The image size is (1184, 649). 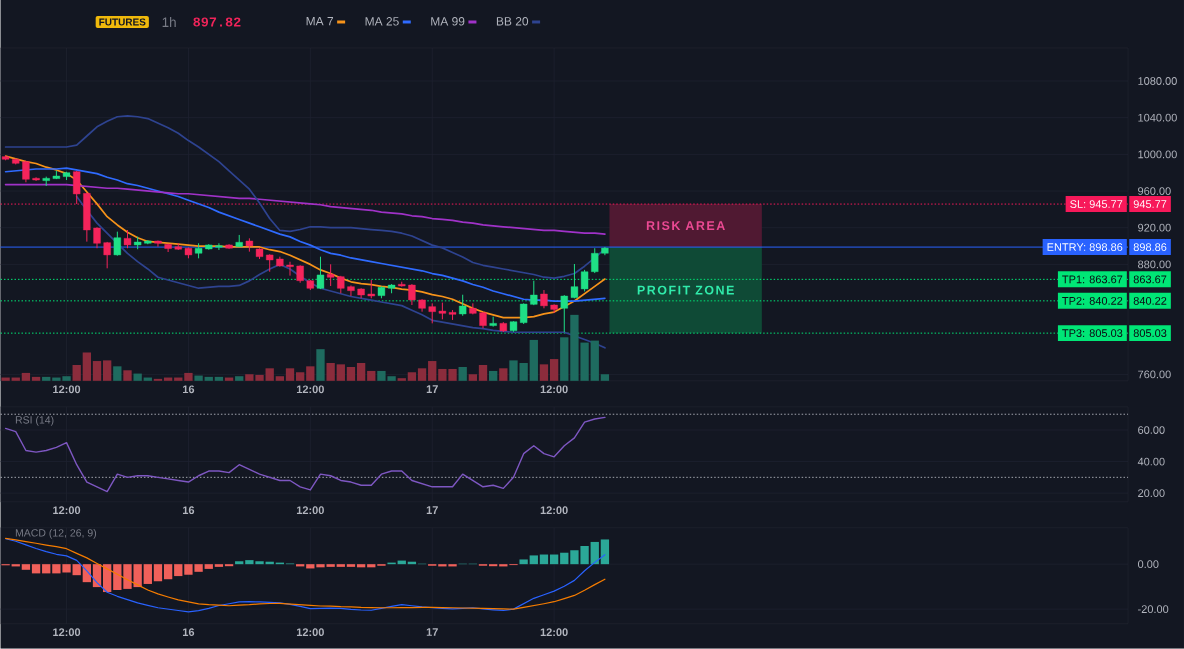 I want to click on band-label: RISK AREA, so click(x=685, y=226).